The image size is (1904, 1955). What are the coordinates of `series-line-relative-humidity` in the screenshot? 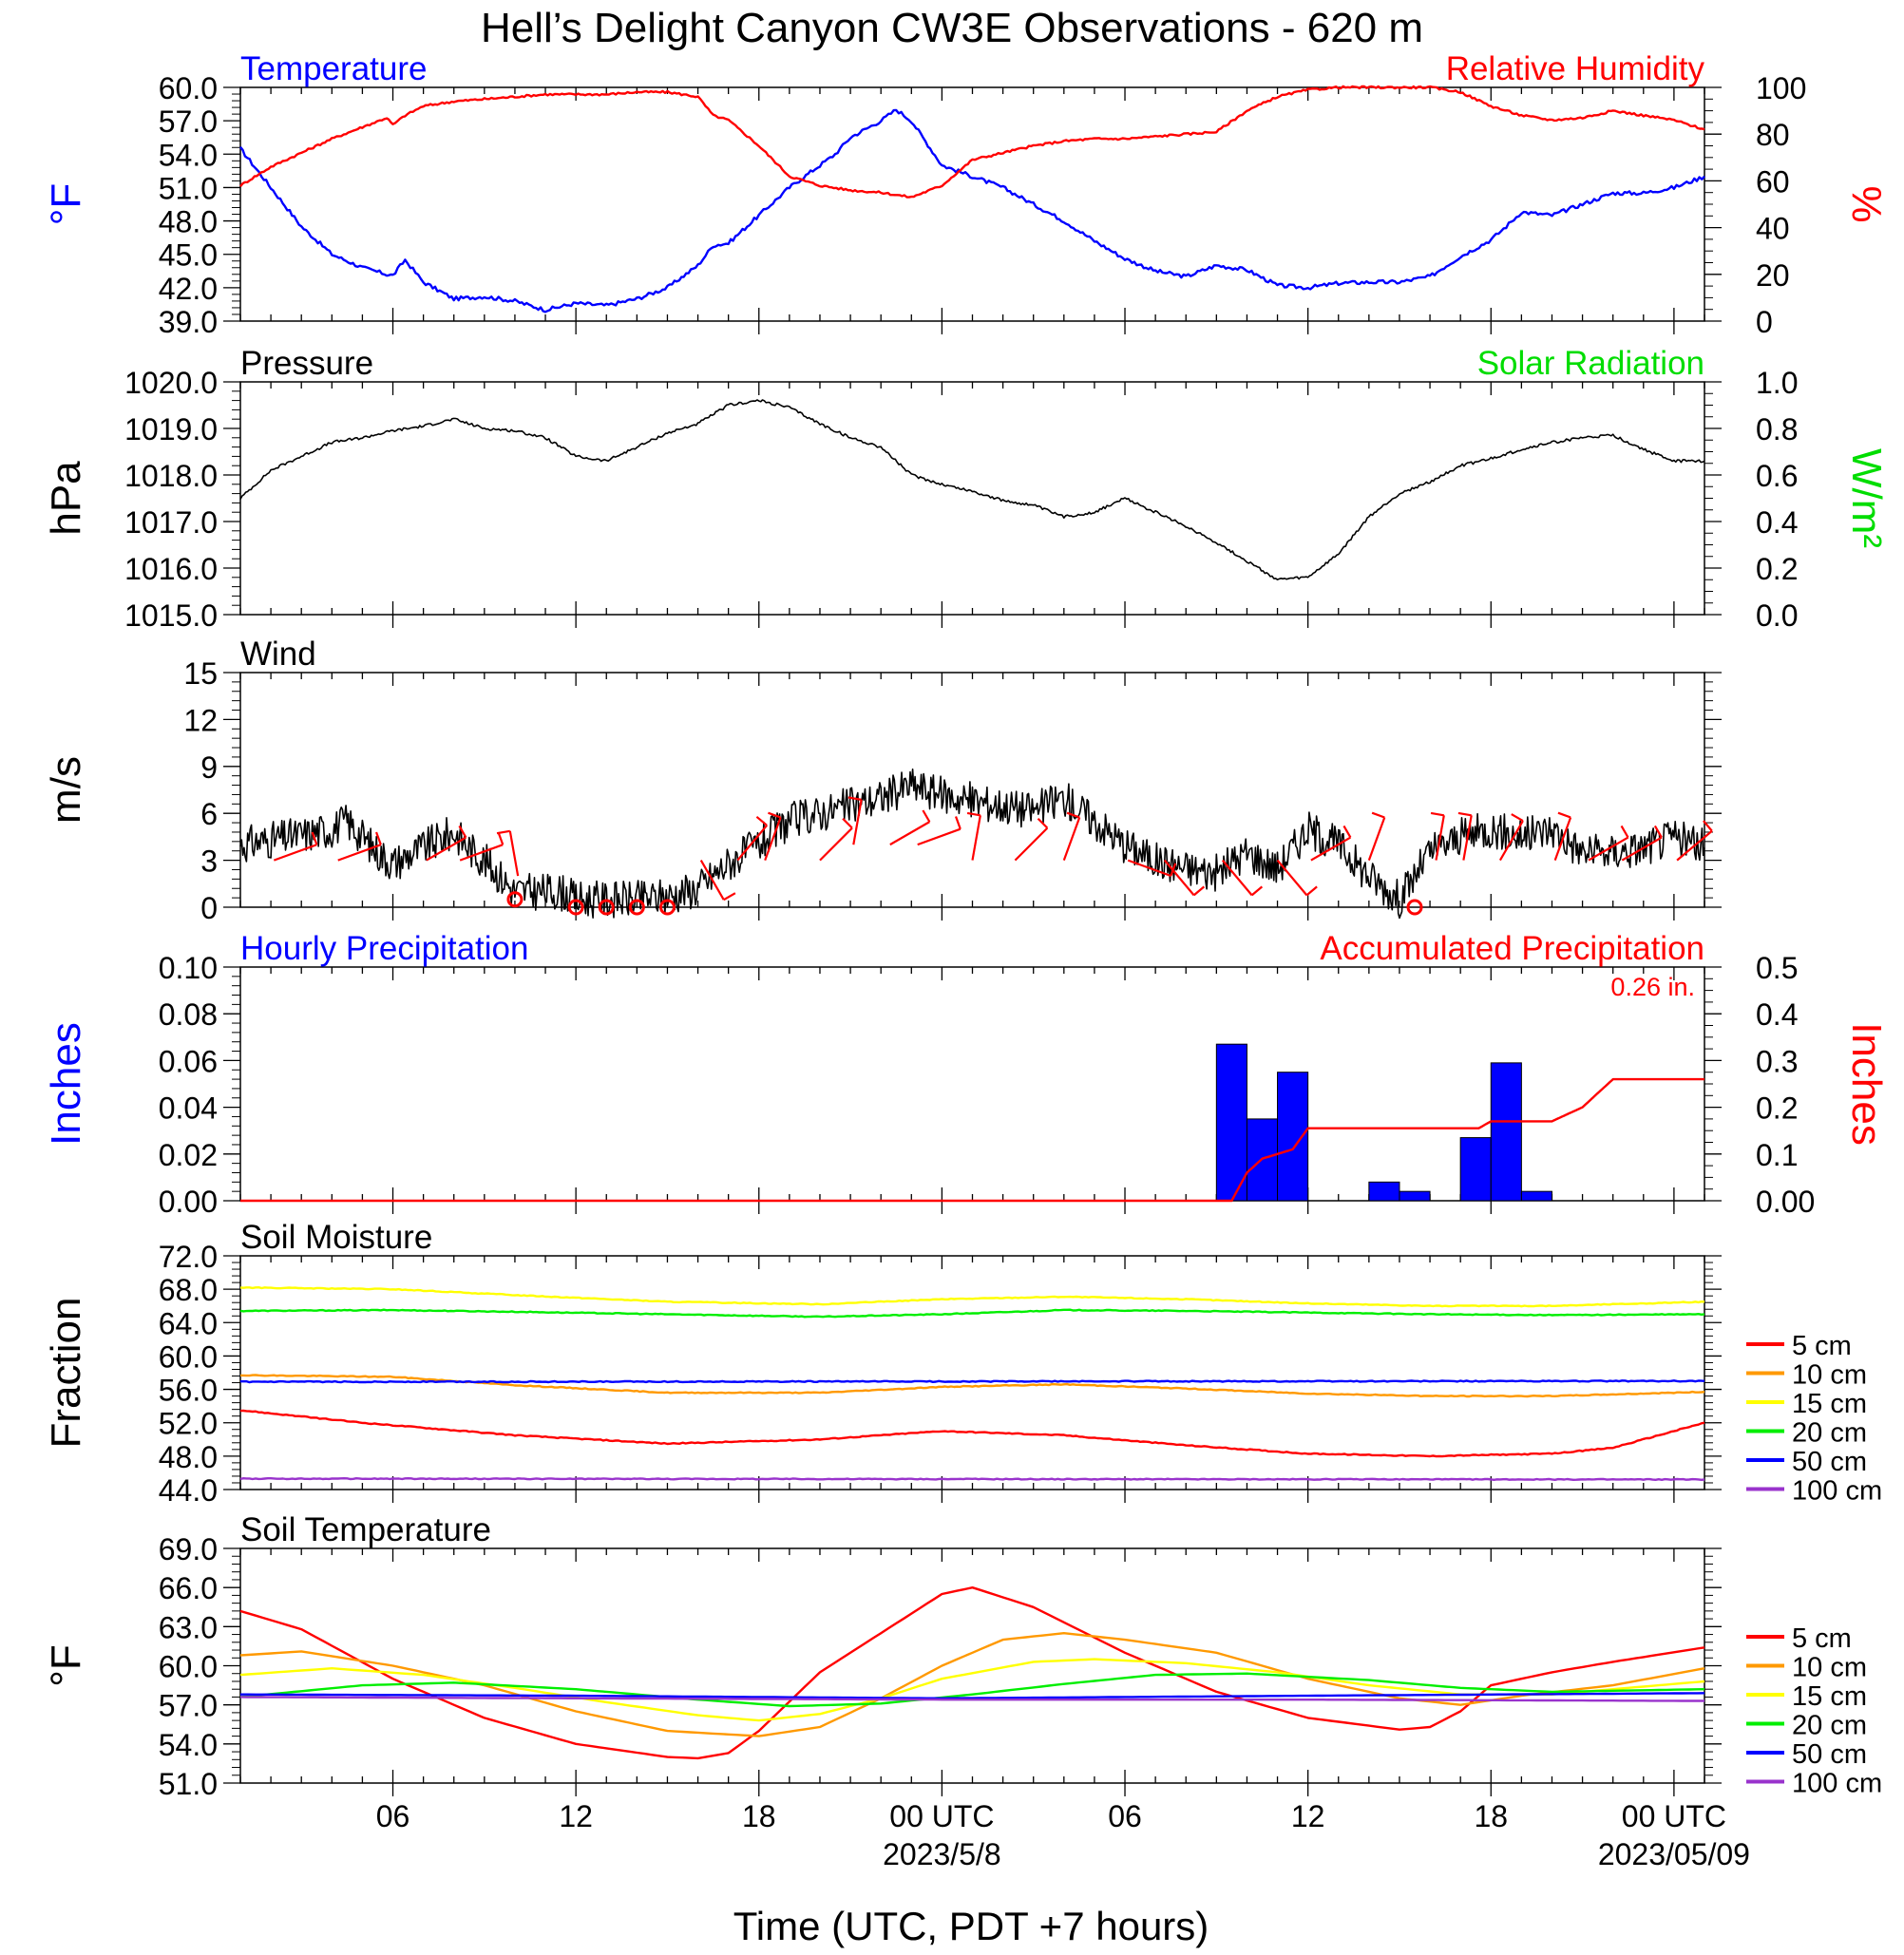 It's located at (972, 142).